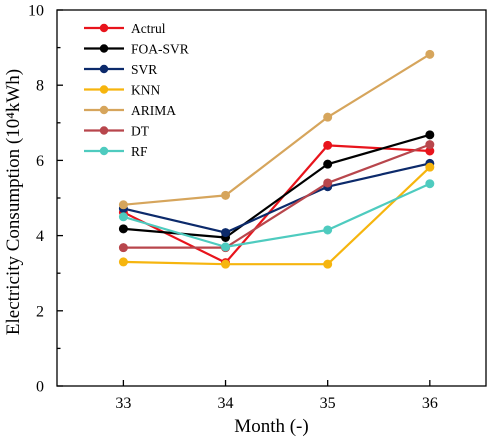  What do you see at coordinates (122, 90) in the screenshot?
I see `legend-item: KNN` at bounding box center [122, 90].